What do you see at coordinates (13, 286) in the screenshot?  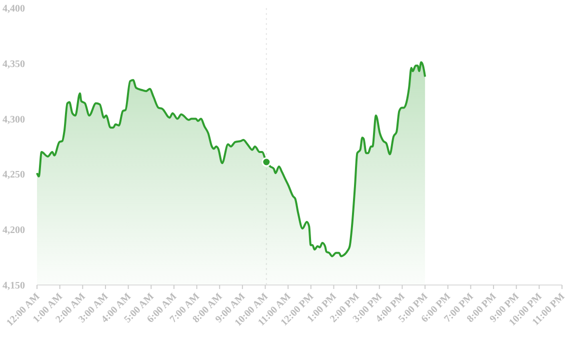 I see `y-tick-label: 4,150` at bounding box center [13, 286].